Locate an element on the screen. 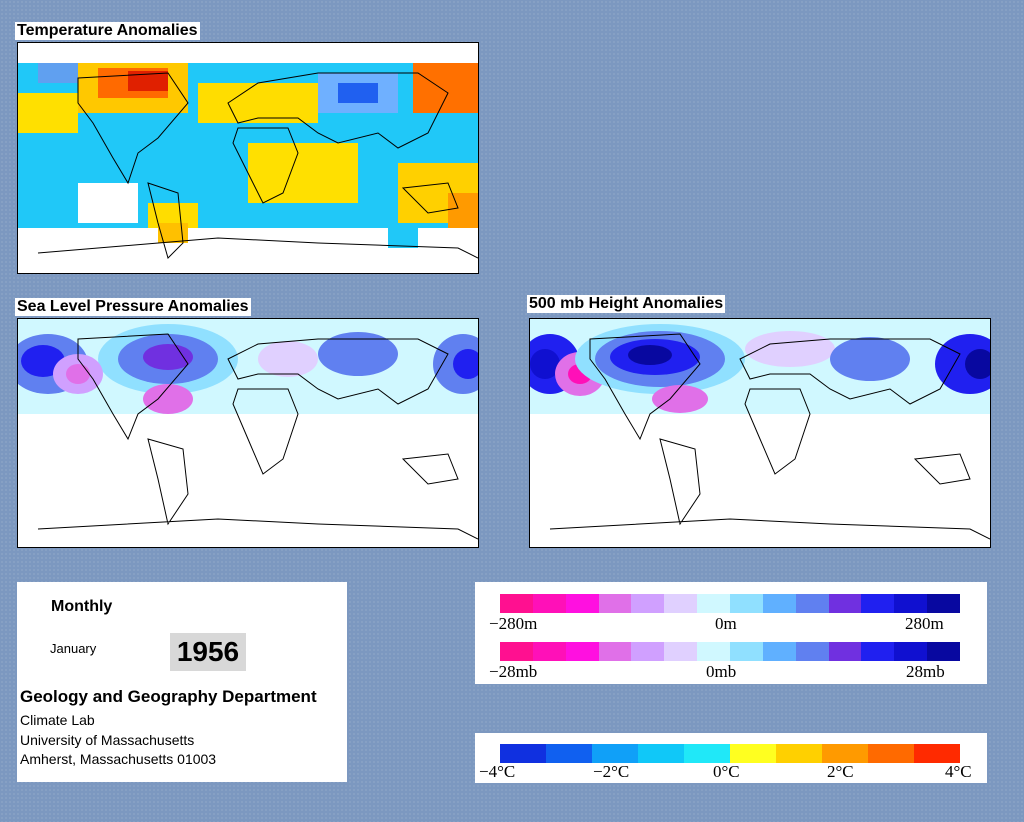 The image size is (1024, 822). pressure-map-graphic is located at coordinates (248, 429).